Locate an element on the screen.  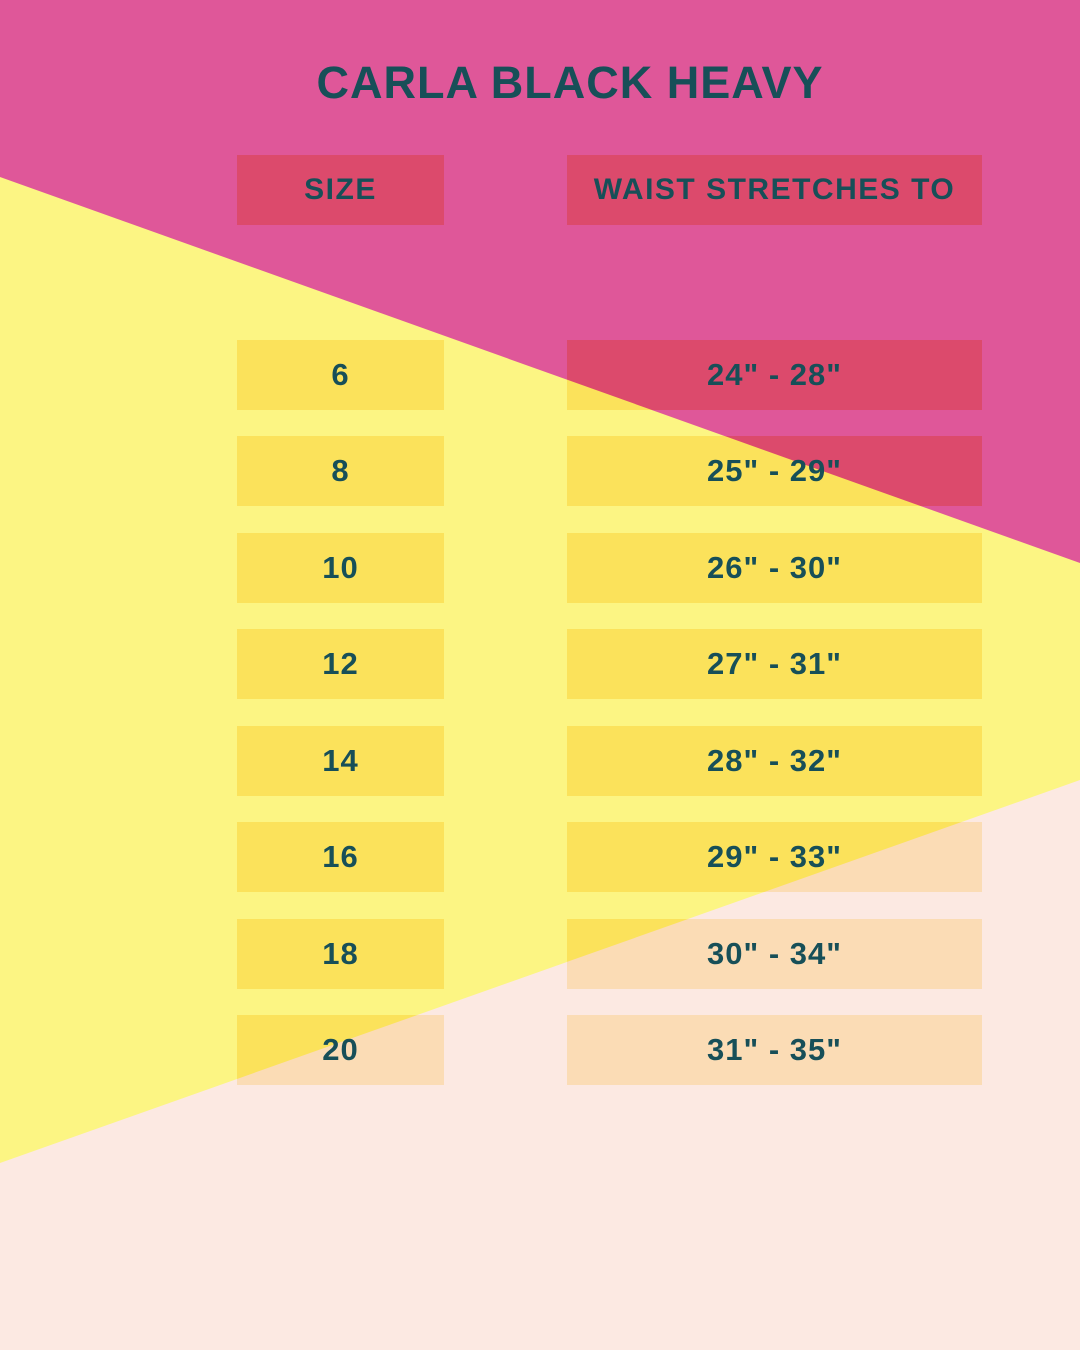
size-cell-value: 6 is located at coordinates (340, 374).